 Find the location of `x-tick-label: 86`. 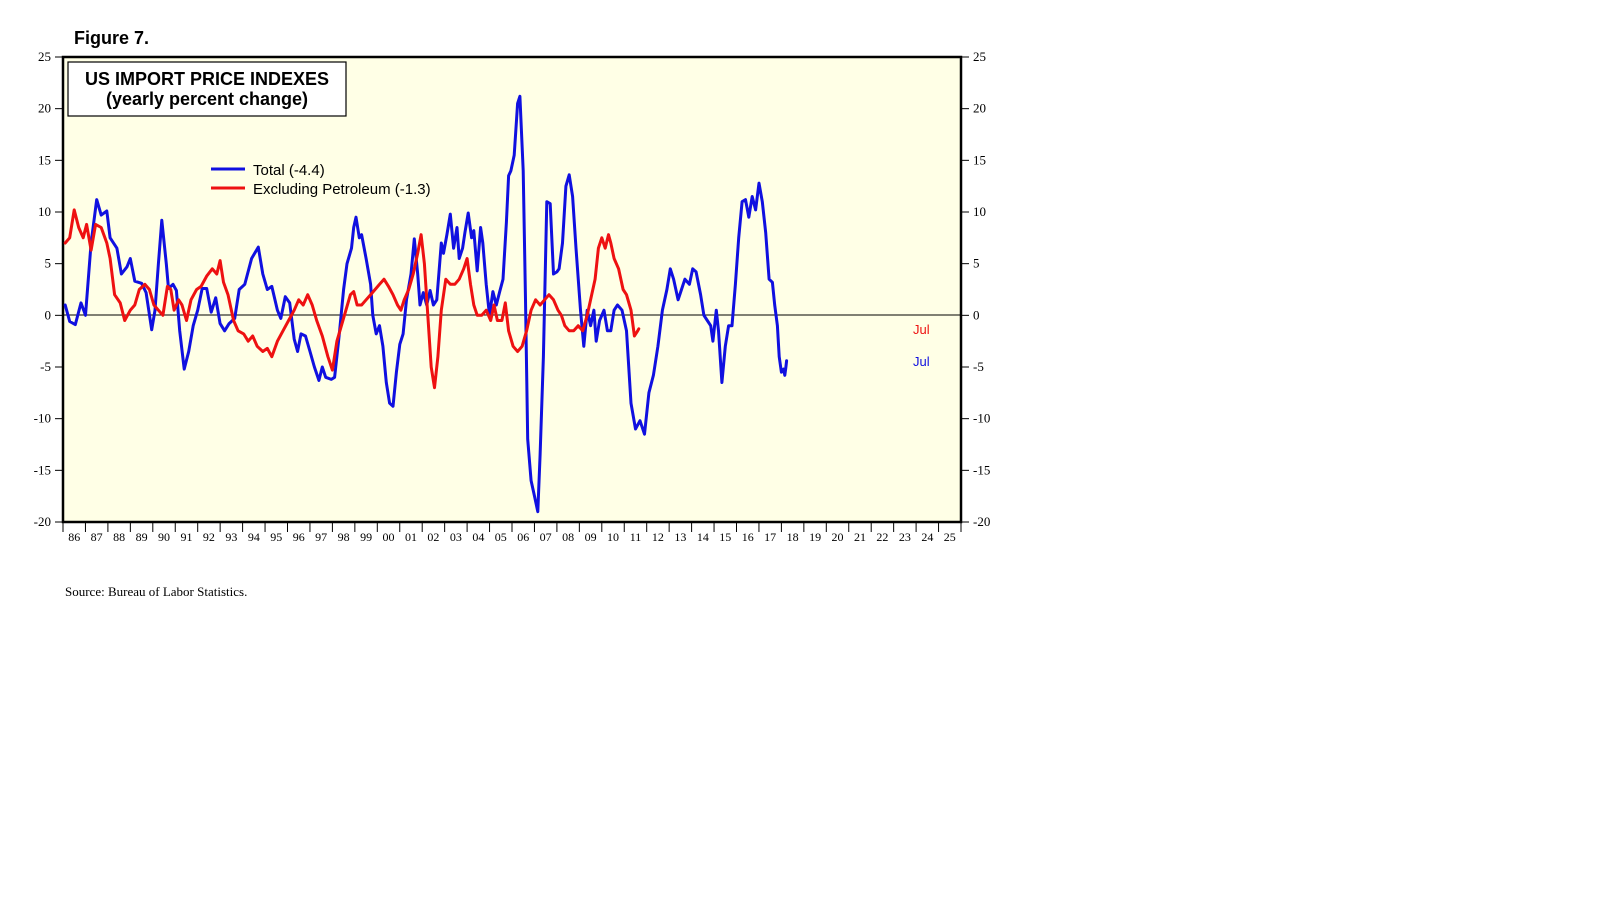

x-tick-label: 86 is located at coordinates (74, 537).